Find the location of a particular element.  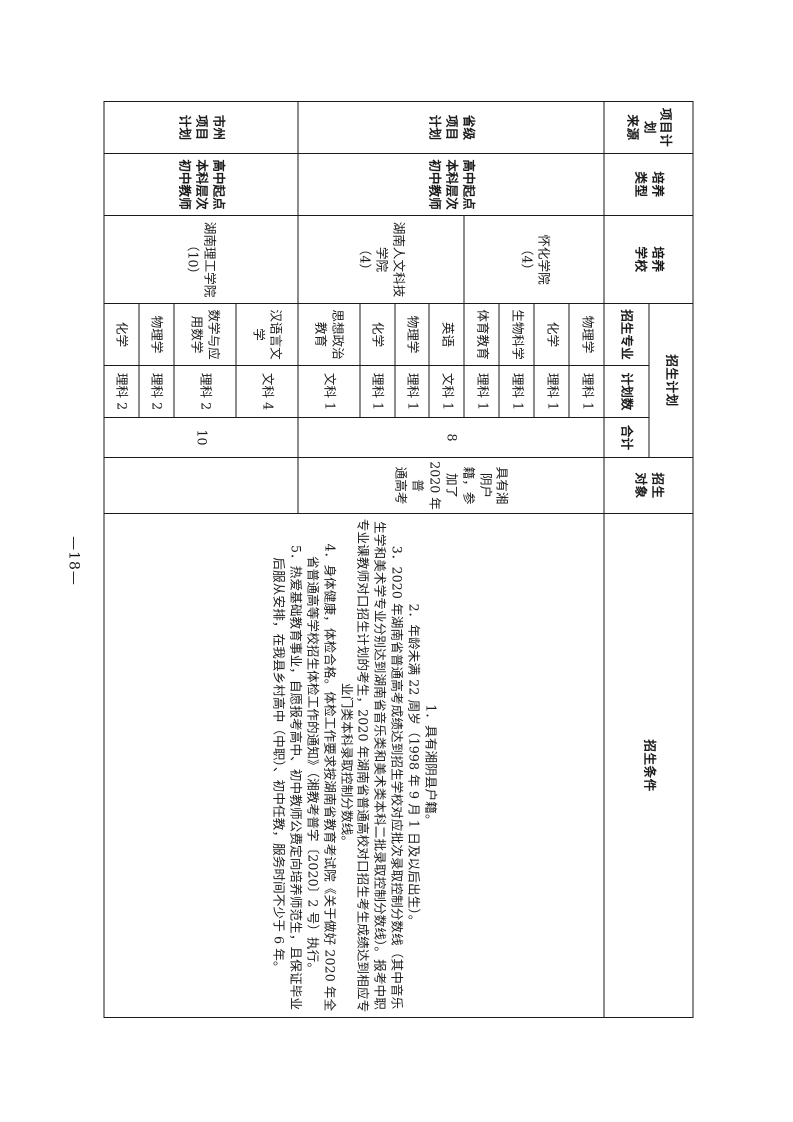

cell-total-municipal: 10 is located at coordinates (200, 437).